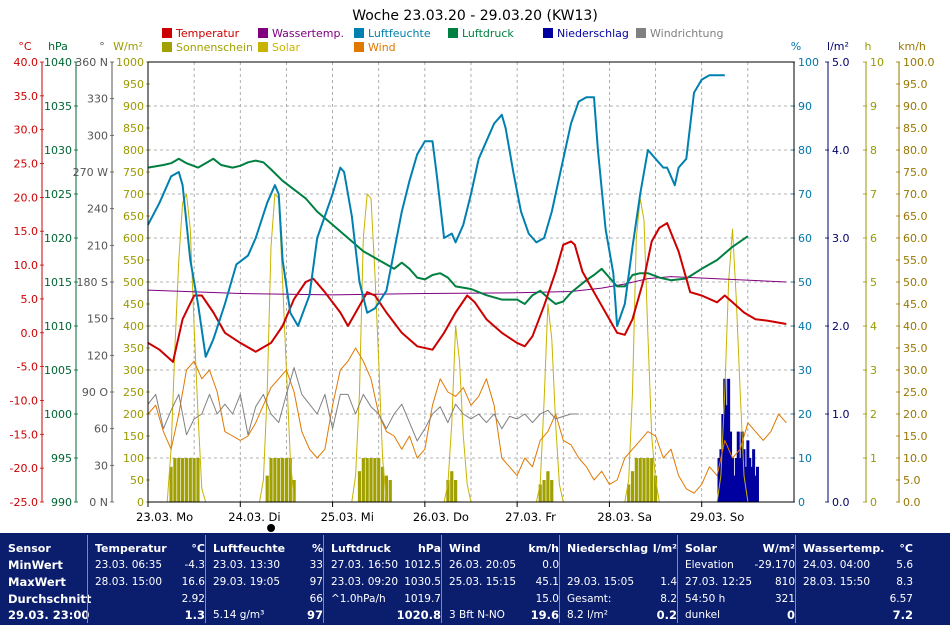 The image size is (950, 625). I want to click on wind-tick-label: 15.0, so click(915, 436).